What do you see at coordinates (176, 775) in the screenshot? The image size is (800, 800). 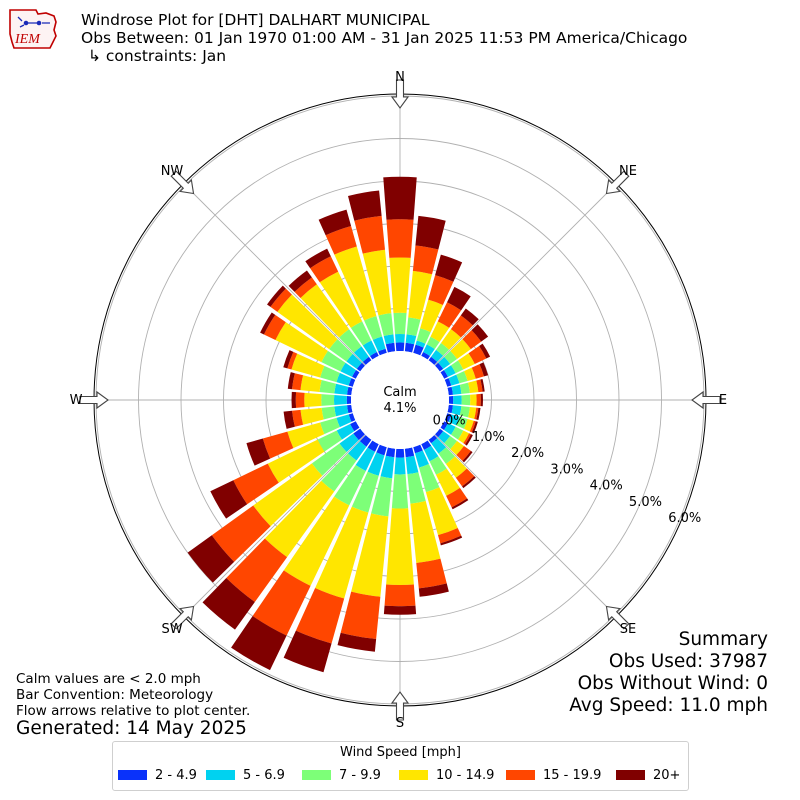 I see `legend-label: 2 - 4.9` at bounding box center [176, 775].